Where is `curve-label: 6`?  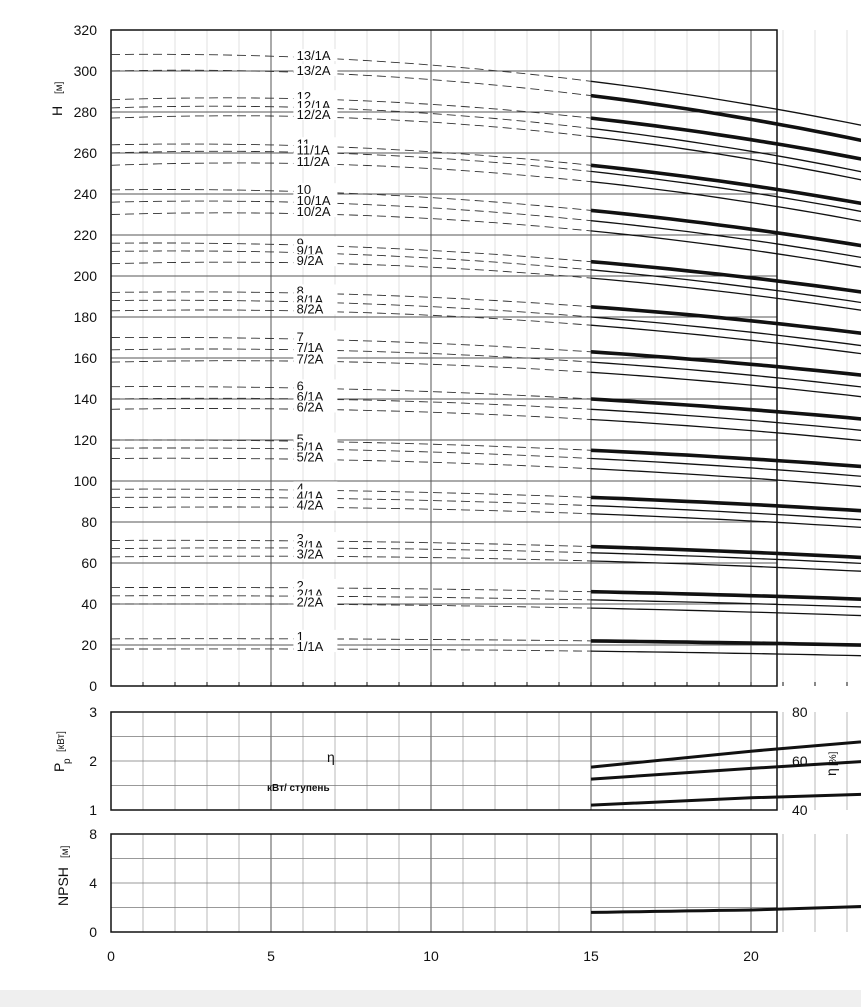 curve-label: 6 is located at coordinates (300, 385).